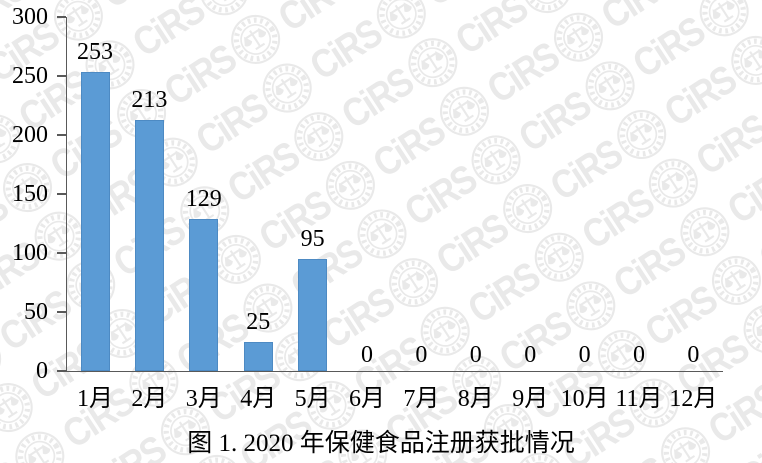 The width and height of the screenshot is (762, 463). Describe the element at coordinates (312, 238) in the screenshot. I see `bar-value-label: 95` at that location.